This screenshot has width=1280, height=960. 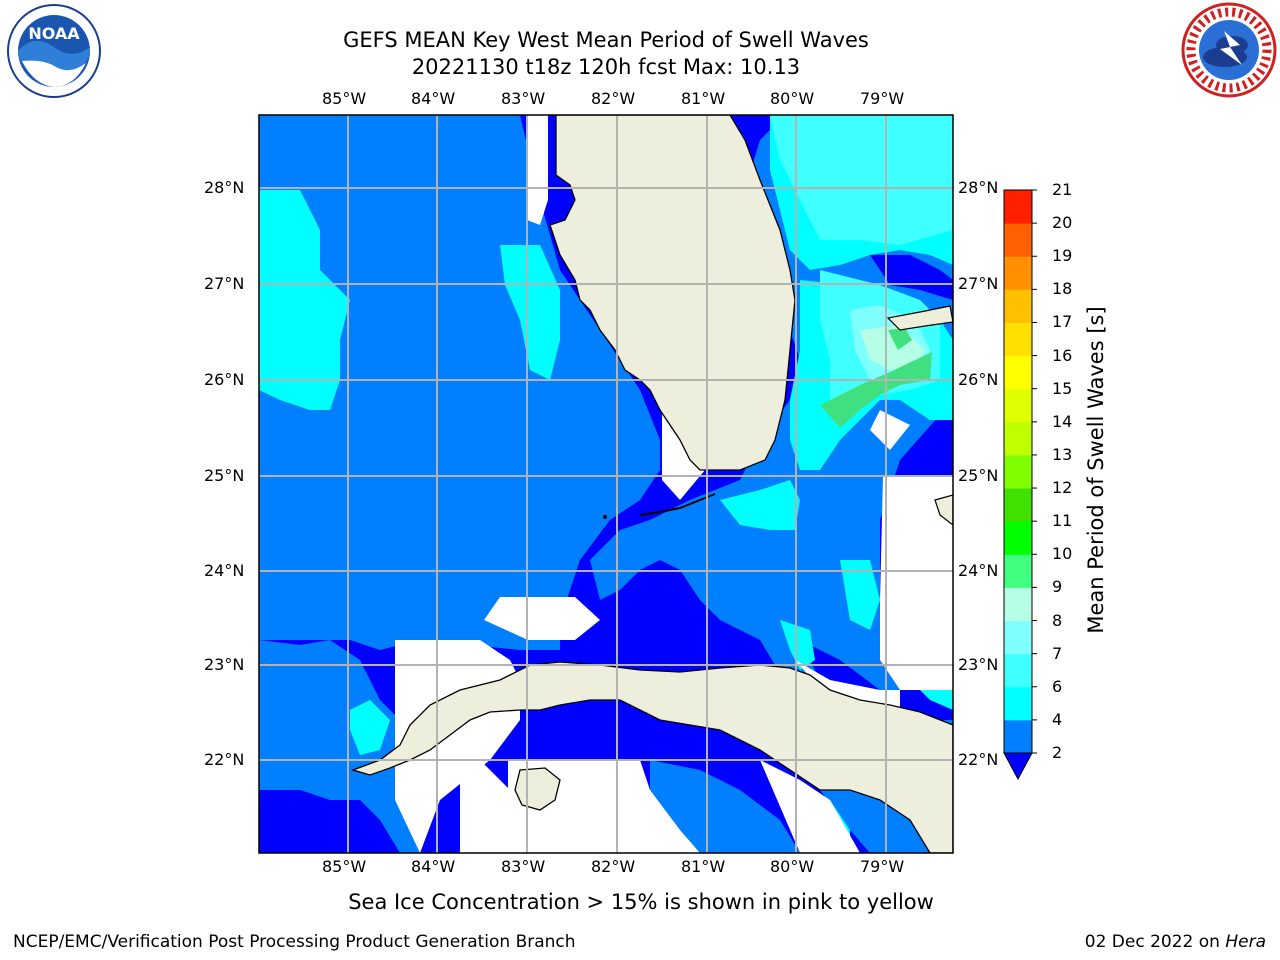 What do you see at coordinates (1155, 942) in the screenshot?
I see `footer-date-text: 02 Dec 2022 on` at bounding box center [1155, 942].